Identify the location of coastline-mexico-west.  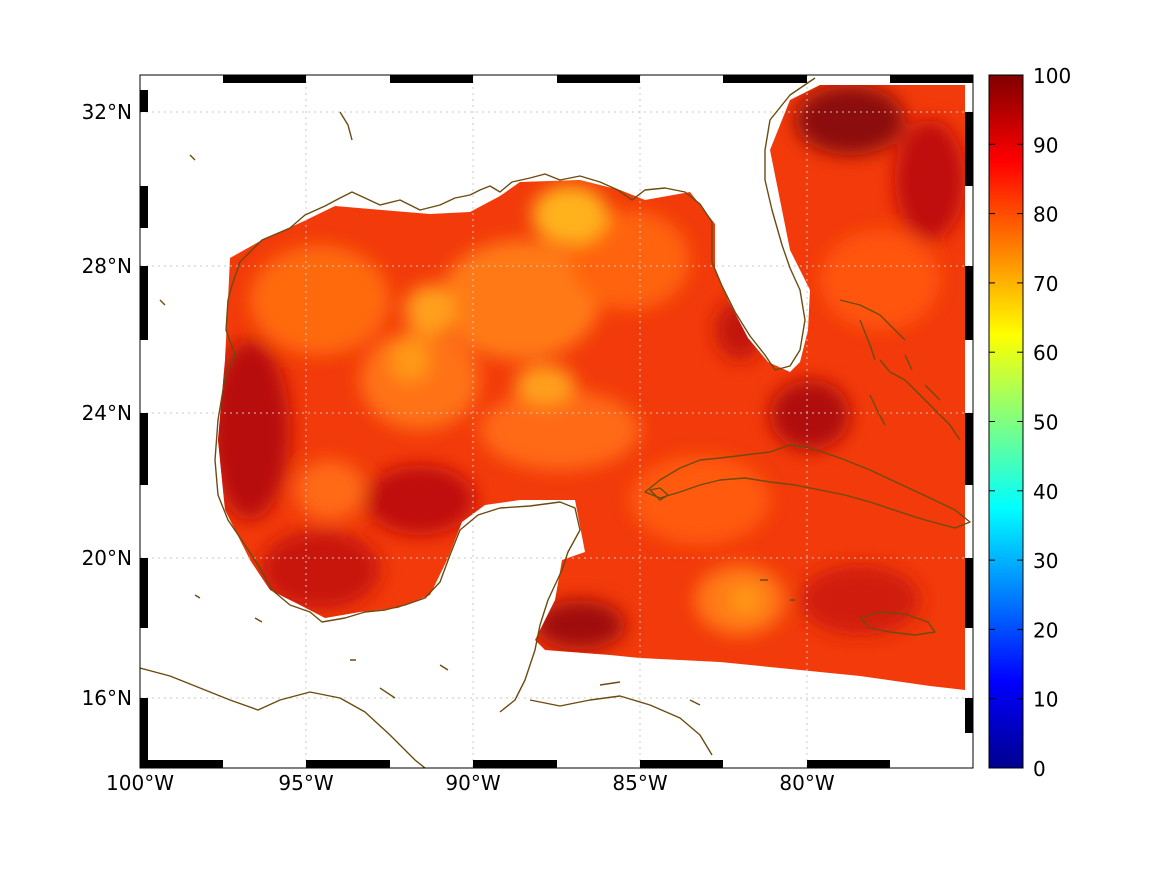
(397, 506).